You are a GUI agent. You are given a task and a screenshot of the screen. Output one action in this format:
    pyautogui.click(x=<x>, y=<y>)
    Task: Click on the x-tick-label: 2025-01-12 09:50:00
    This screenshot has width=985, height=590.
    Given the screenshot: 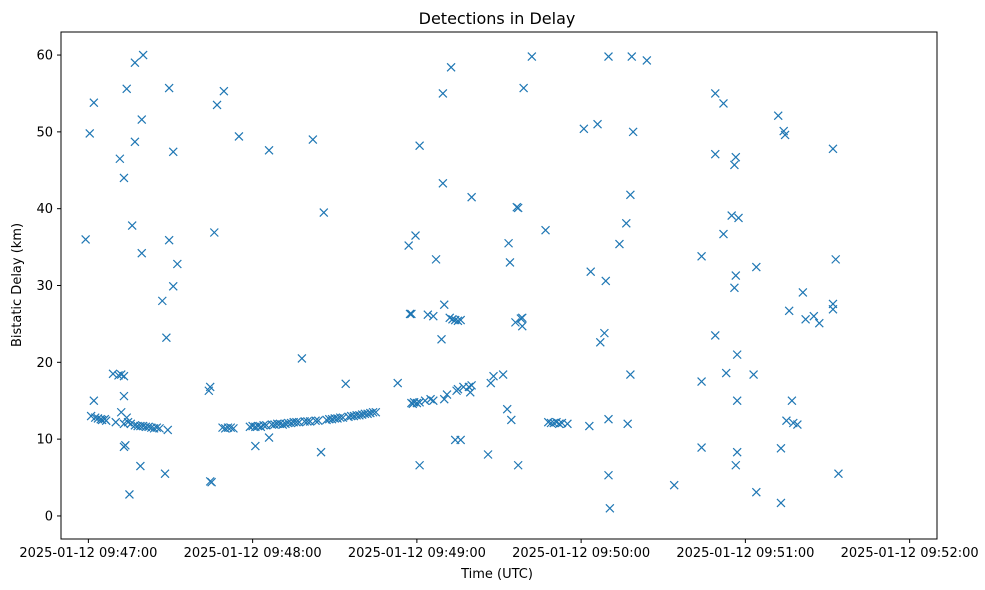 What is the action you would take?
    pyautogui.click(x=581, y=553)
    